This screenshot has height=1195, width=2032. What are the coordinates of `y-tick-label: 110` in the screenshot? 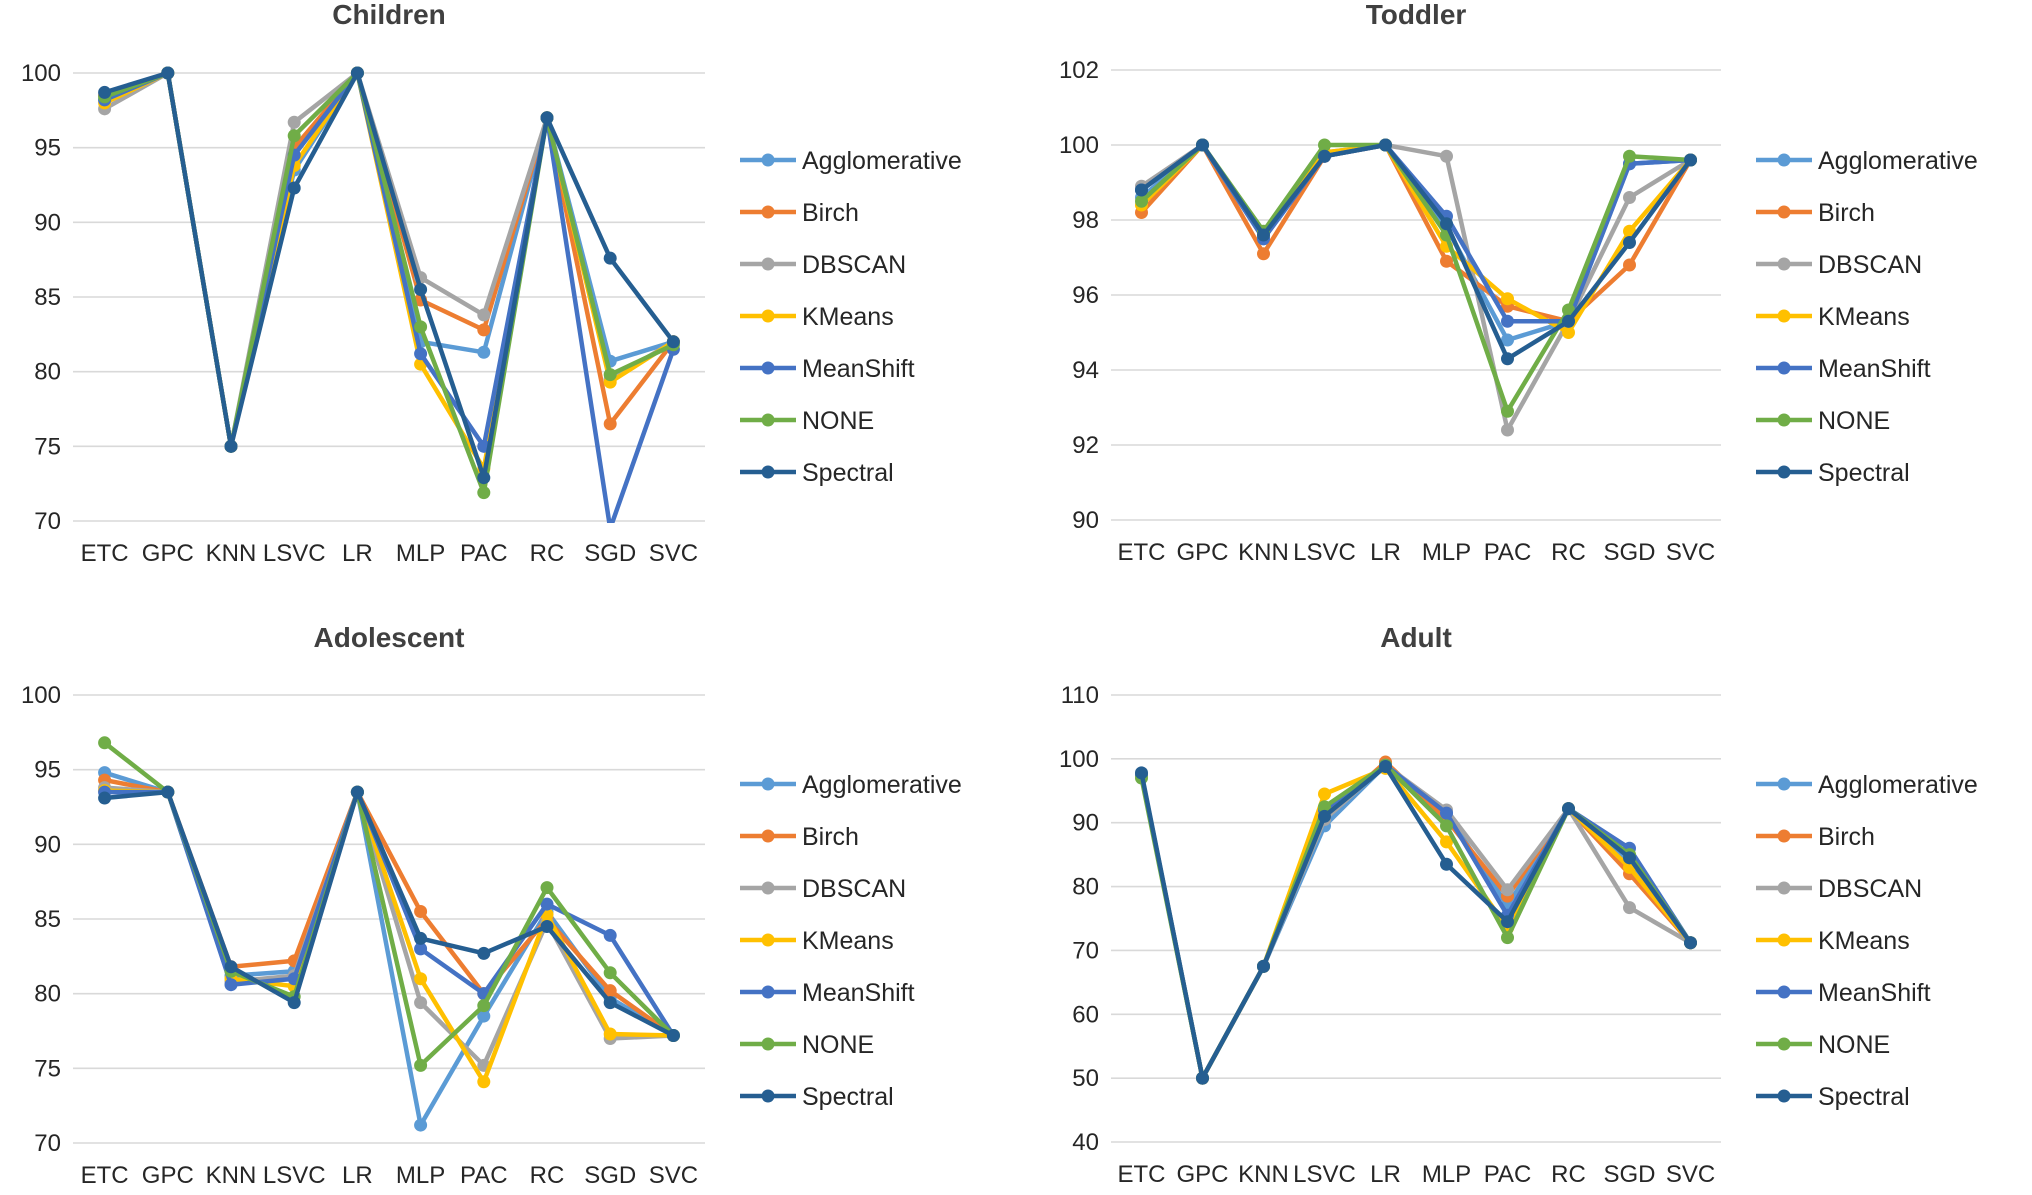 It's located at (1080, 695).